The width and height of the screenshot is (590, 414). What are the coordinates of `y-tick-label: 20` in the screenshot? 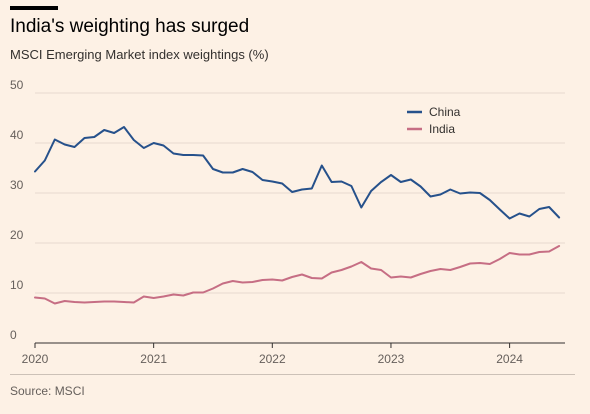 It's located at (17, 235).